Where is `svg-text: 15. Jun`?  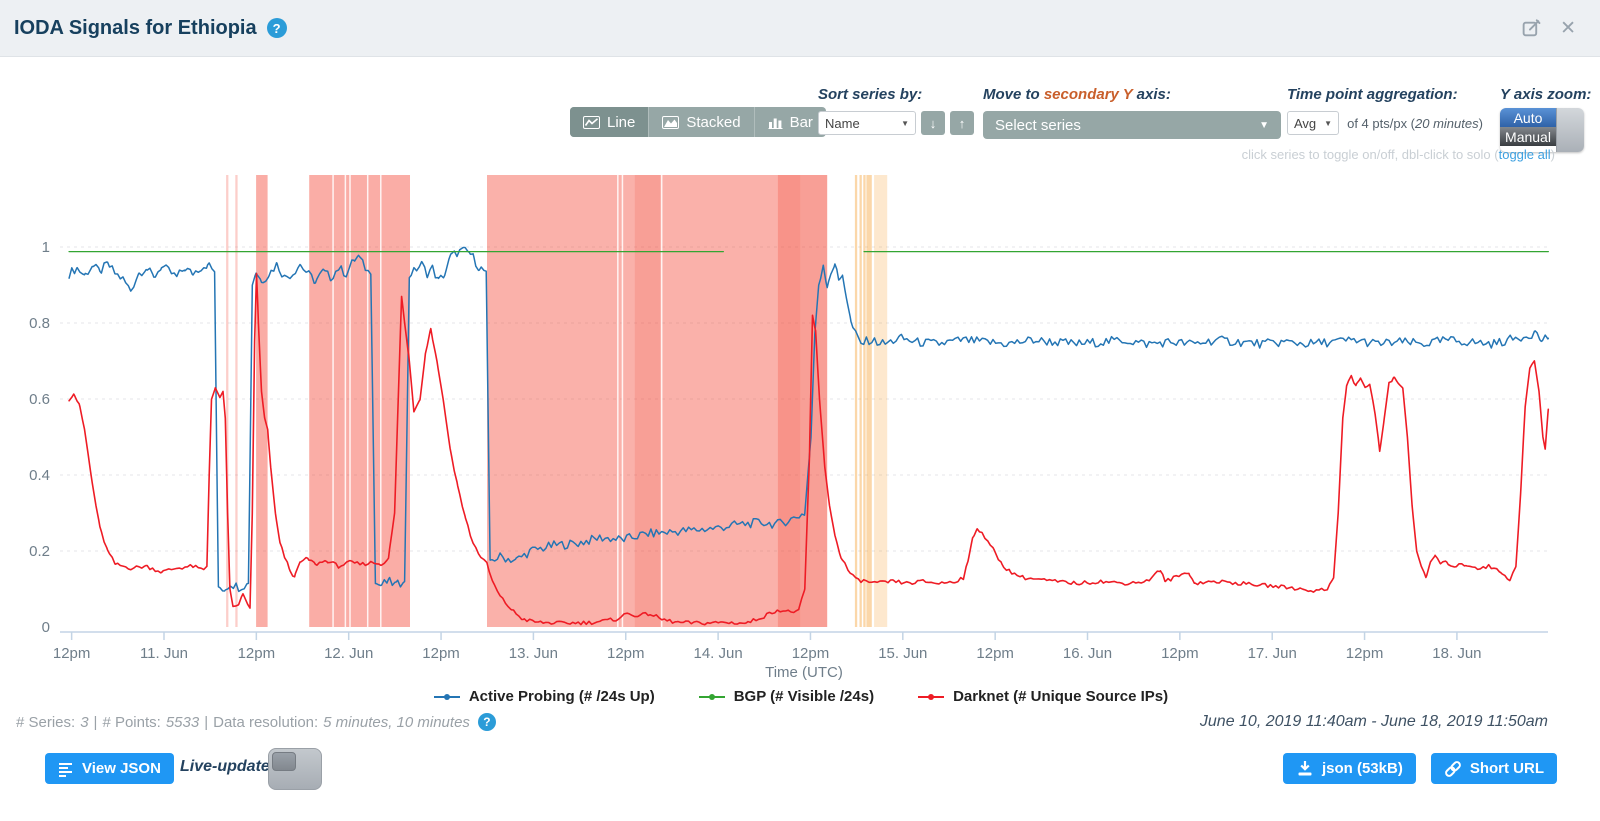
svg-text: 15. Jun is located at coordinates (902, 653).